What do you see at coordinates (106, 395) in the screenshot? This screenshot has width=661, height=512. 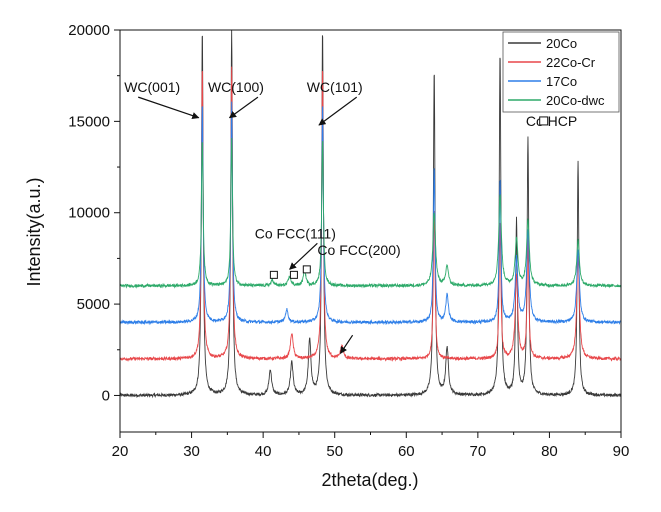 I see `y-tick-label: 0` at bounding box center [106, 395].